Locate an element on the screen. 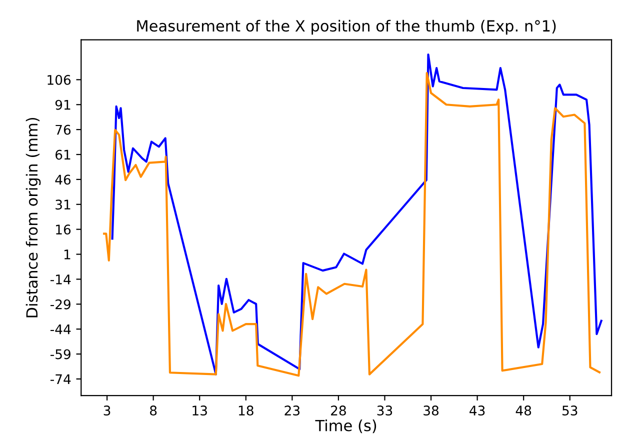  y-tick-label: 106 is located at coordinates (59, 79).